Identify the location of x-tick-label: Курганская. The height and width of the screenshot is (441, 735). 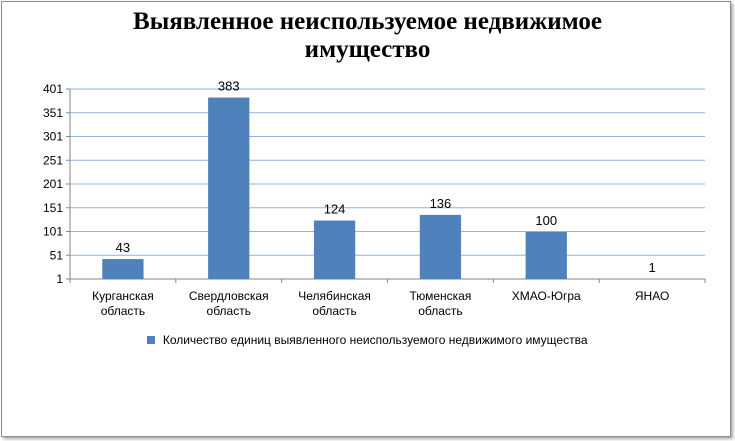
(123, 296).